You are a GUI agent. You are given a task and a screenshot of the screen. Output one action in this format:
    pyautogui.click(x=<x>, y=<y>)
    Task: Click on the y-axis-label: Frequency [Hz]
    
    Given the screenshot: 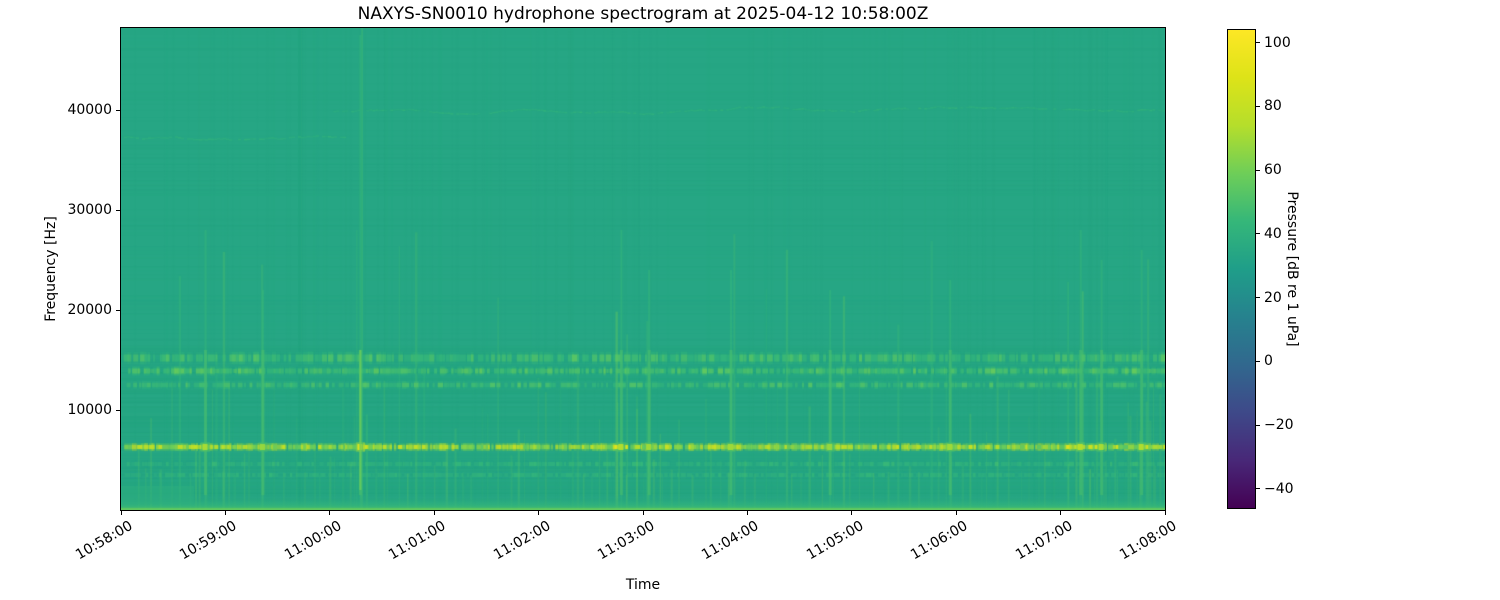 What is the action you would take?
    pyautogui.click(x=51, y=269)
    